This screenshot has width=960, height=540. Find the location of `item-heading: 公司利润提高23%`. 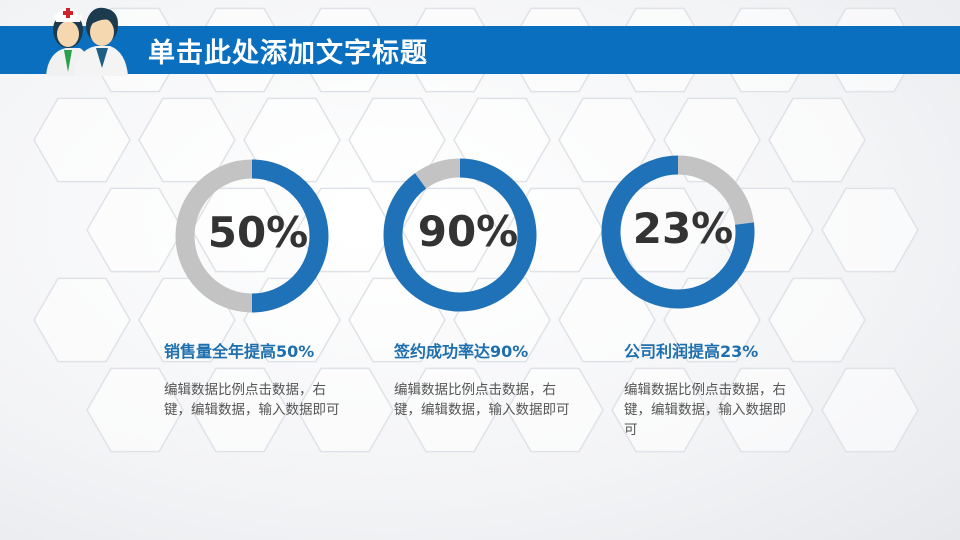

item-heading: 公司利润提高23% is located at coordinates (691, 351).